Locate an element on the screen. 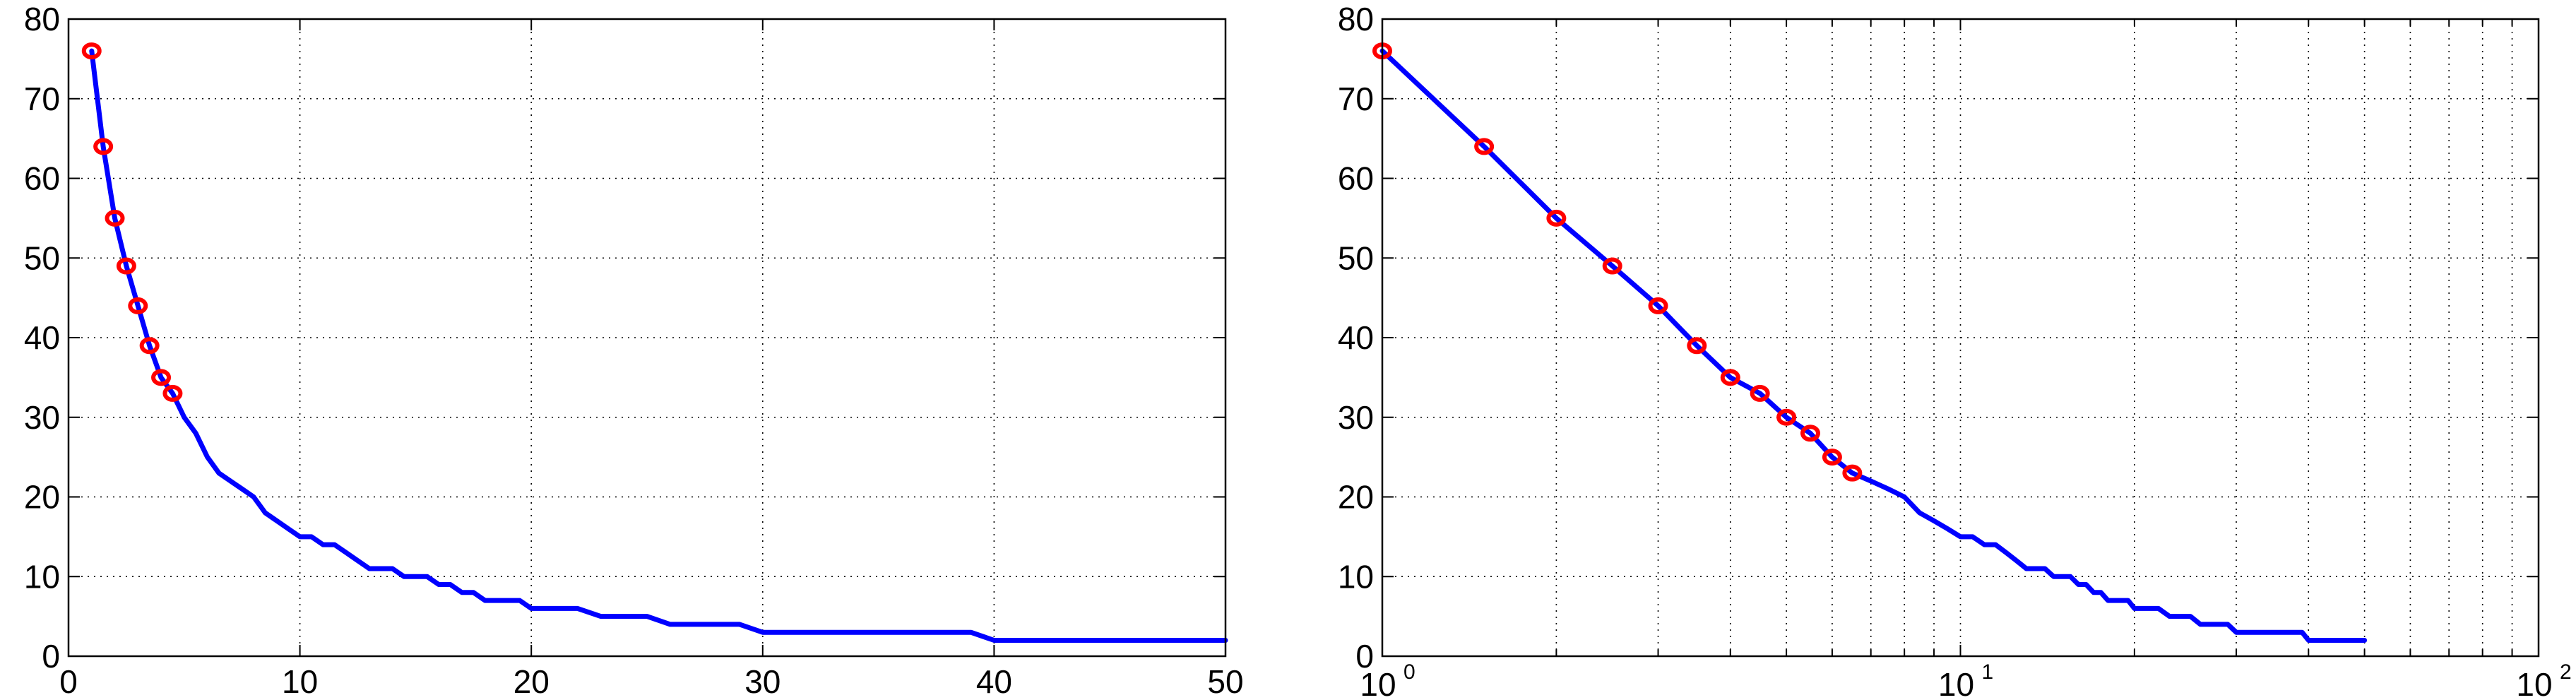  x-tick-label: 30 is located at coordinates (762, 681).